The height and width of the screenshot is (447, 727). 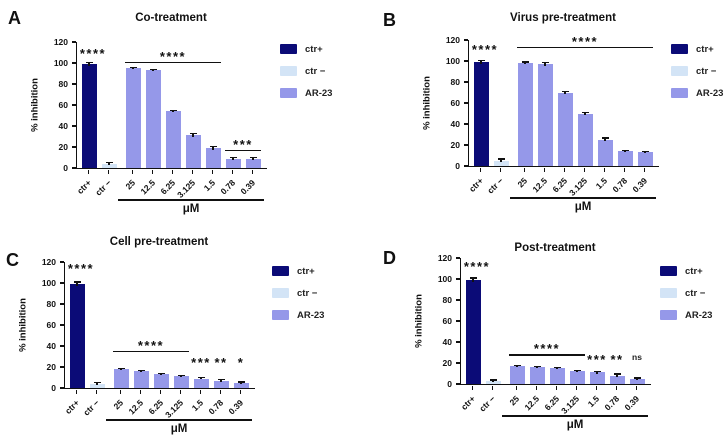 What do you see at coordinates (241, 362) in the screenshot?
I see `significance-stars: *` at bounding box center [241, 362].